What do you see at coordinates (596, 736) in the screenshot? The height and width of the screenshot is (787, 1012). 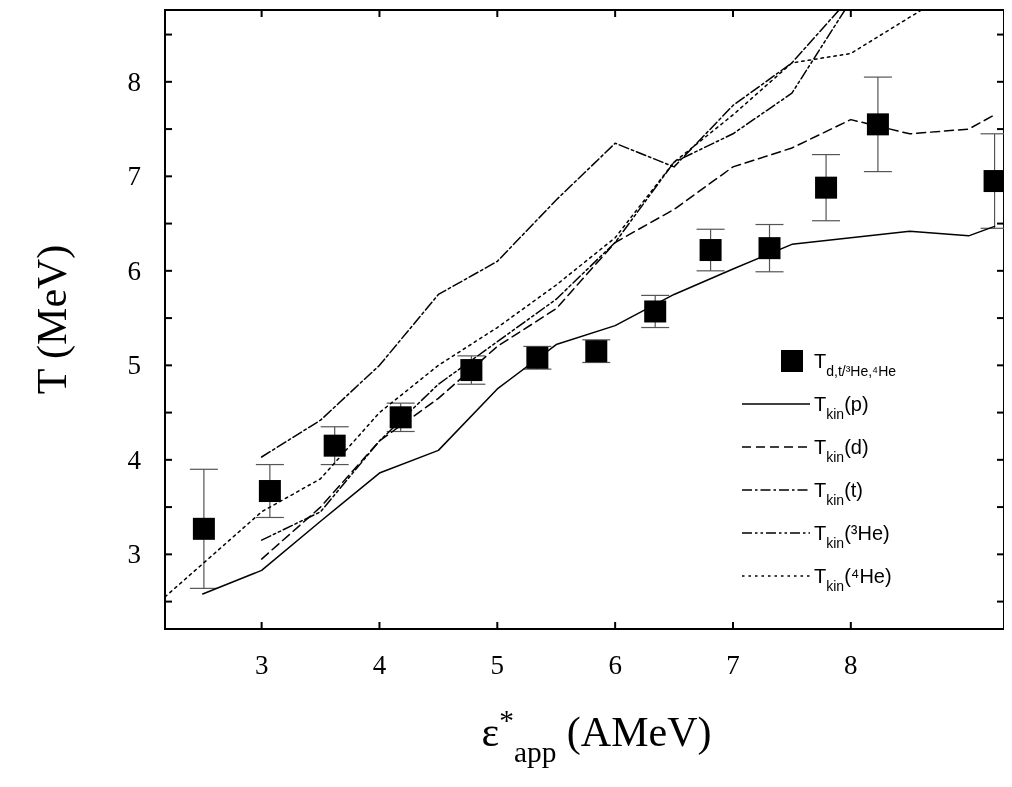 I see `x-axis-title: ε$^{*}$$_{app}$ (AMeV)` at bounding box center [596, 736].